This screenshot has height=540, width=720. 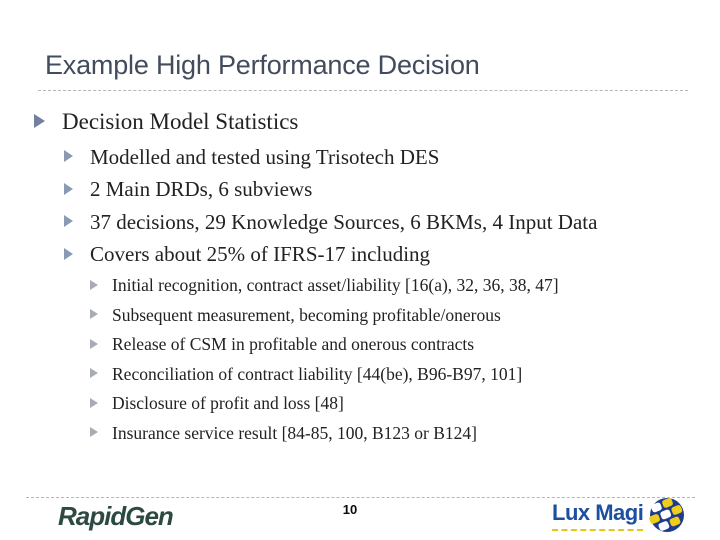 What do you see at coordinates (360, 190) in the screenshot?
I see `bullet-item: 2 Main DRDs, 6 subviews` at bounding box center [360, 190].